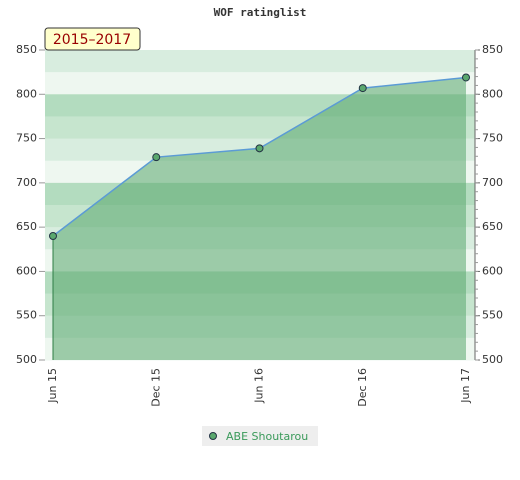 The width and height of the screenshot is (520, 480). Describe the element at coordinates (213, 436) in the screenshot. I see `legend-marker` at that location.